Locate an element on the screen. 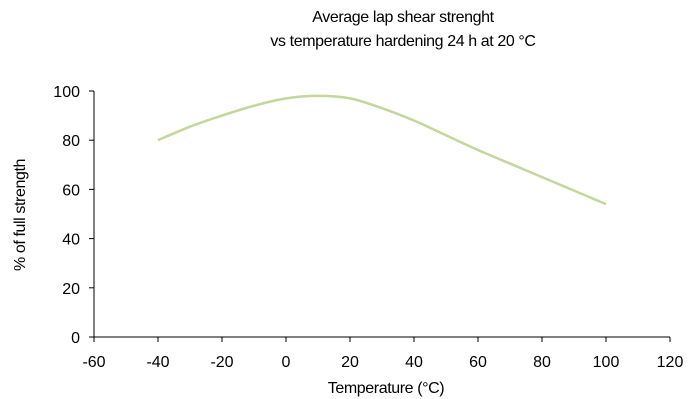 This screenshot has width=691, height=399. y-axis-label: % of full strength is located at coordinates (20, 215).